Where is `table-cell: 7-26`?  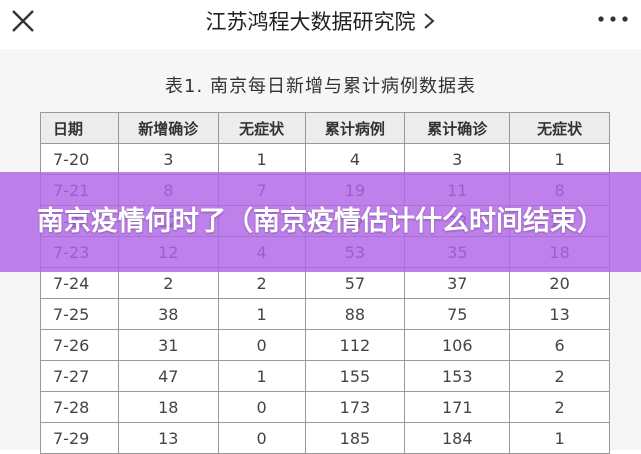
table-cell: 7-26 is located at coordinates (79, 345).